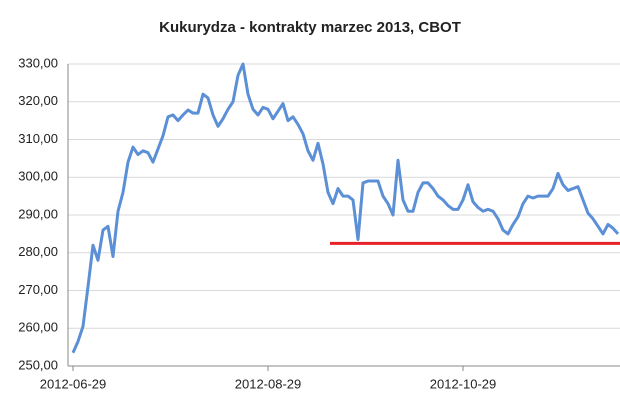 This screenshot has width=620, height=413. What do you see at coordinates (268, 383) in the screenshot?
I see `x-tick-label: 2012-08-29` at bounding box center [268, 383].